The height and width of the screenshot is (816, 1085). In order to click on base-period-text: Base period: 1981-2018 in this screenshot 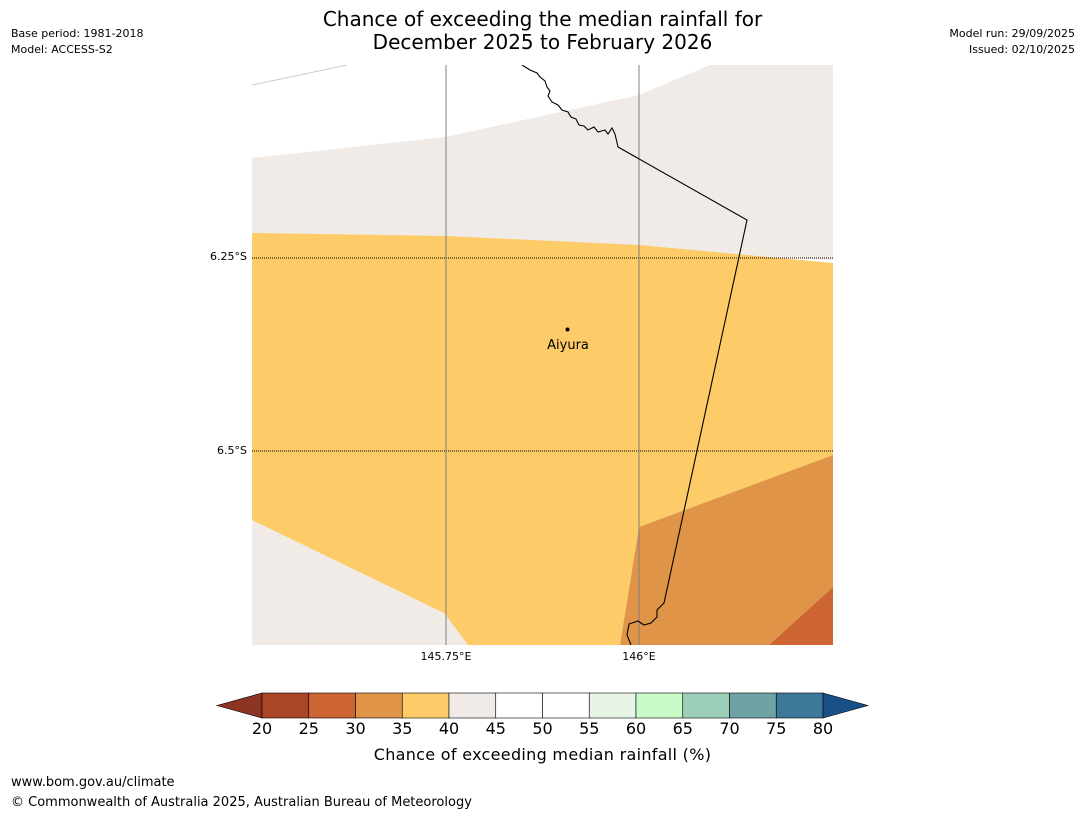, I will do `click(77, 33)`.